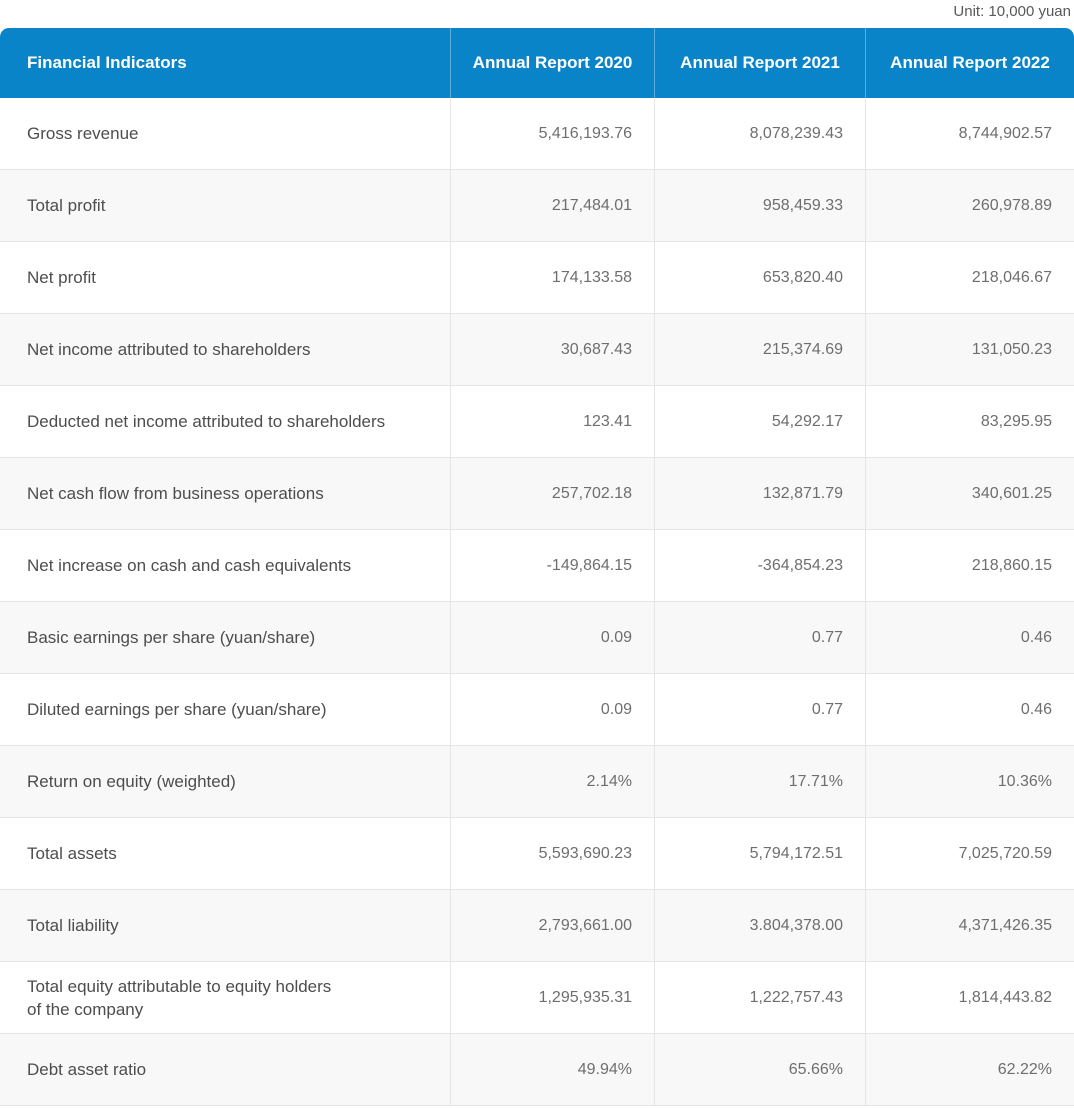 The width and height of the screenshot is (1074, 1108). I want to click on row-value-2021: 653,820.40, so click(759, 277).